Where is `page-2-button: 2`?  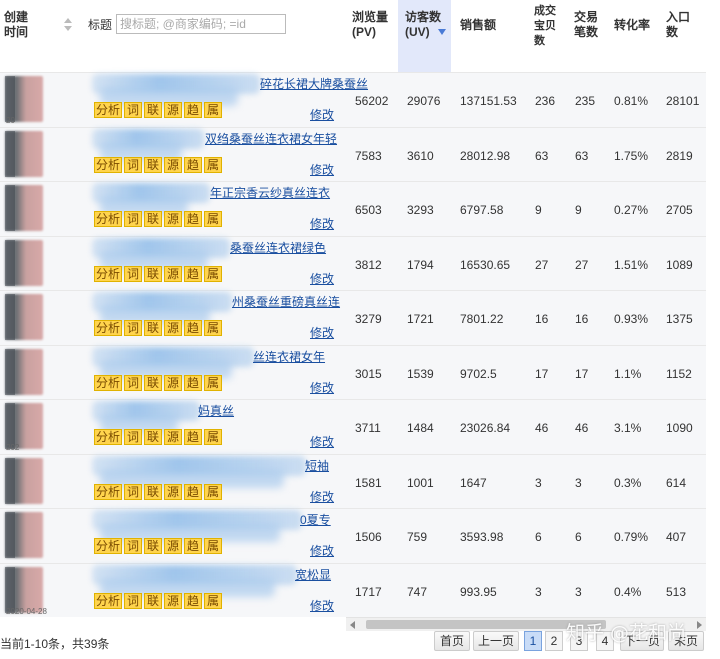 page-2-button: 2 is located at coordinates (554, 641).